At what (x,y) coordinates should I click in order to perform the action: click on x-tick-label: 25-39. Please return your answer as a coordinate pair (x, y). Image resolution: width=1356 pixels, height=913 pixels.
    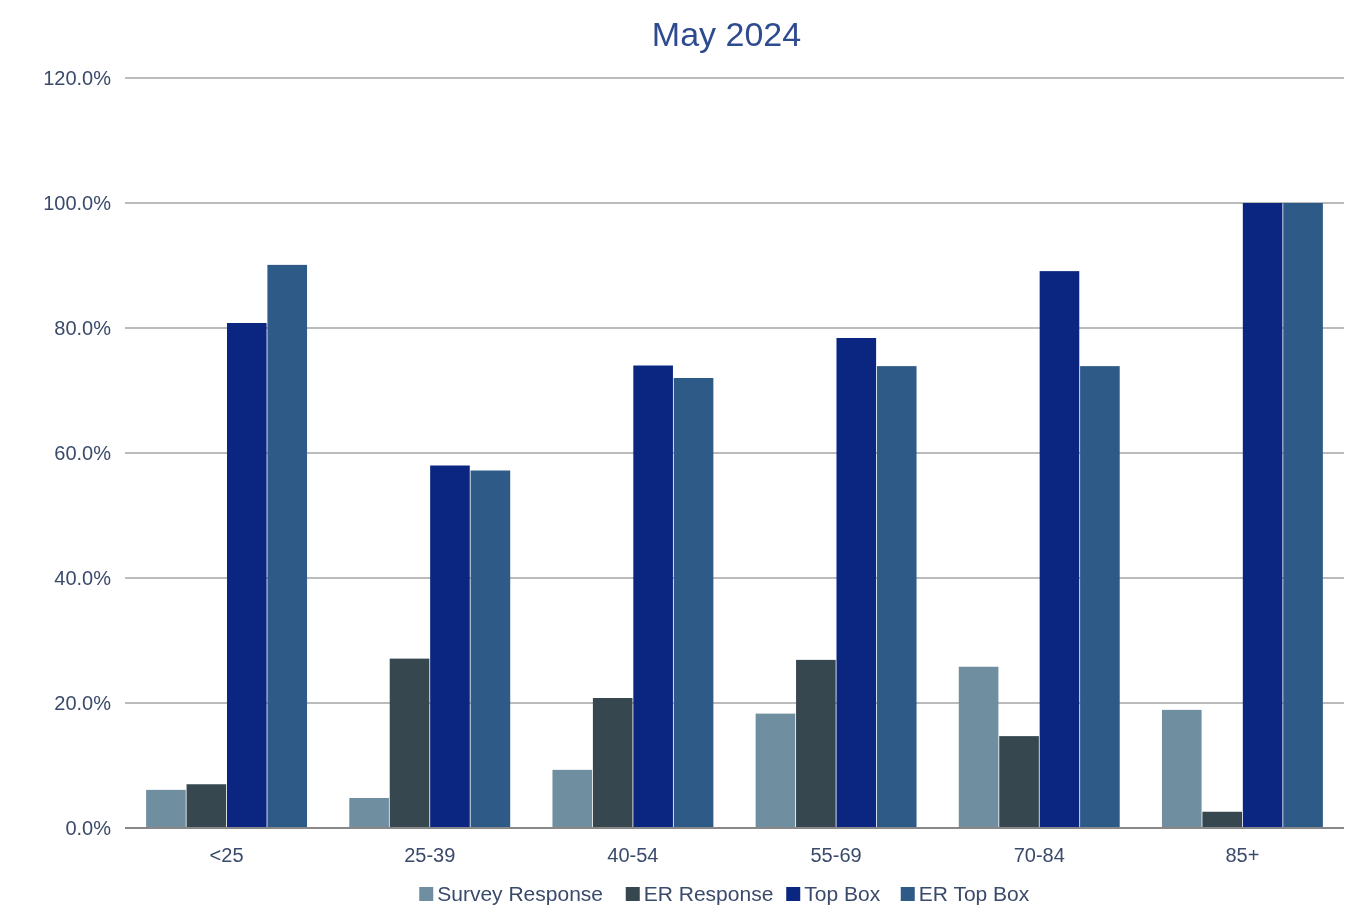
    Looking at the image, I should click on (430, 855).